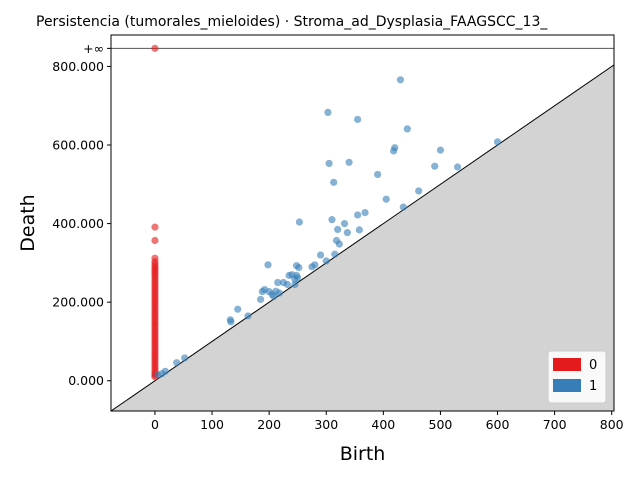 The width and height of the screenshot is (640, 480). Describe the element at coordinates (86, 380) in the screenshot. I see `y-tick-label-0: 0.000` at that location.